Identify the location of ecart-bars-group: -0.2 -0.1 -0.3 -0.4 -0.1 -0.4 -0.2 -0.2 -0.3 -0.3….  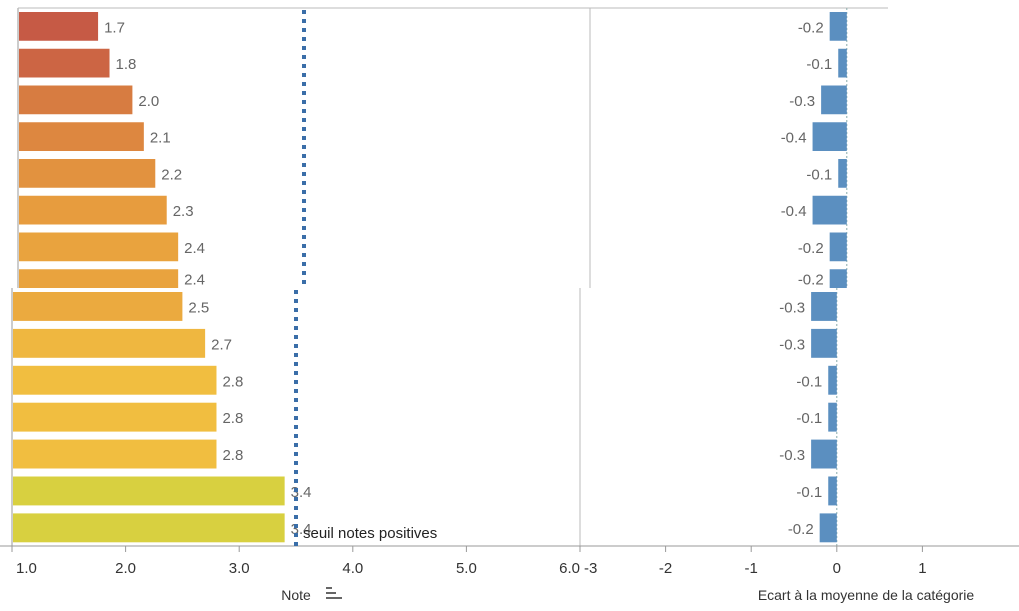
(813, 277).